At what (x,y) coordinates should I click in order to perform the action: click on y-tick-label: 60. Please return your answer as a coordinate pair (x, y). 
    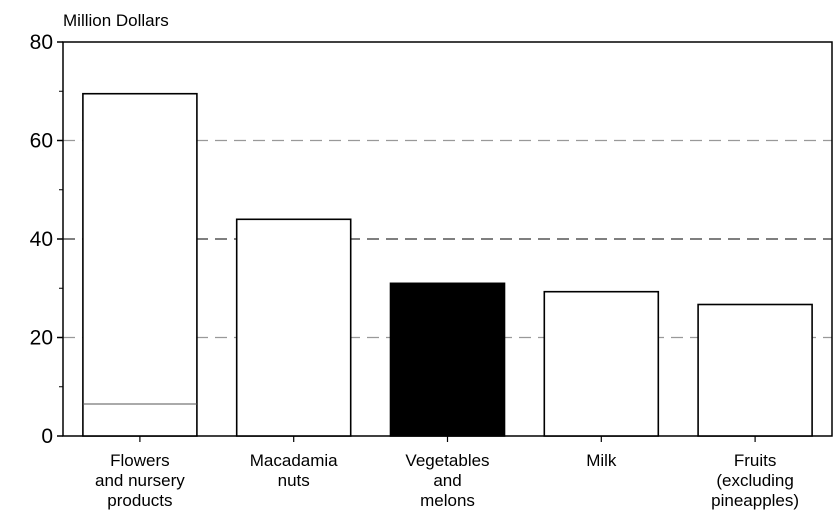
    Looking at the image, I should click on (41, 141).